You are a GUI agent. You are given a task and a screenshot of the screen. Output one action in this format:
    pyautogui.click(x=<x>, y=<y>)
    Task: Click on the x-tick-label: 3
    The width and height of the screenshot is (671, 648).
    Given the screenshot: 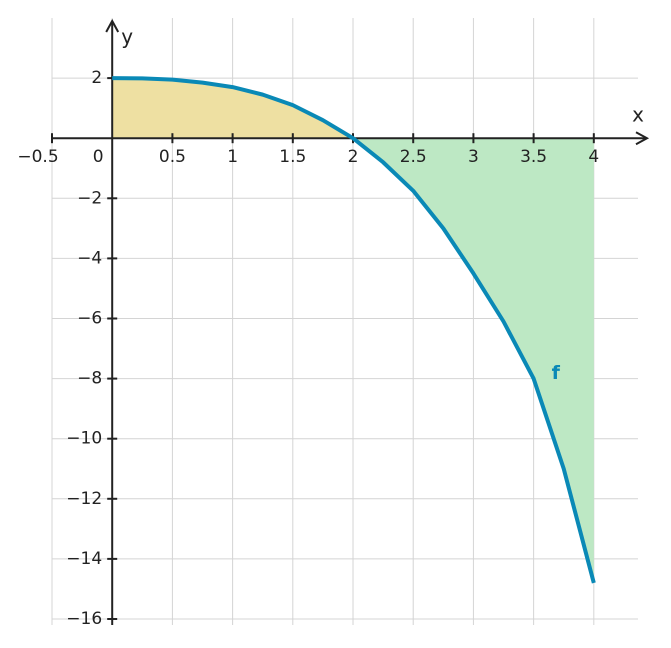 What is the action you would take?
    pyautogui.click(x=473, y=157)
    